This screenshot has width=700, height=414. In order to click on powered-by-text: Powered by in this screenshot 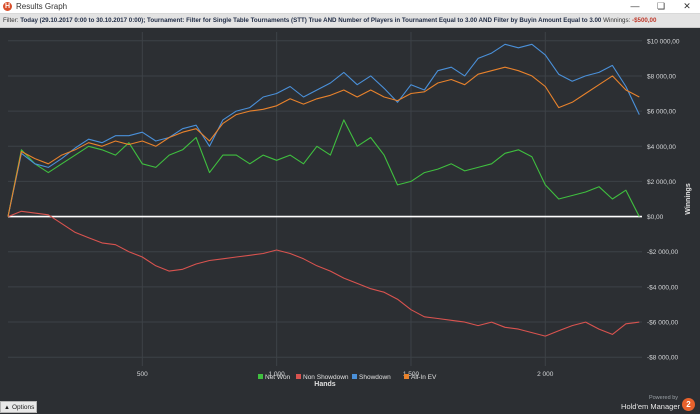, I will do `click(663, 398)`.